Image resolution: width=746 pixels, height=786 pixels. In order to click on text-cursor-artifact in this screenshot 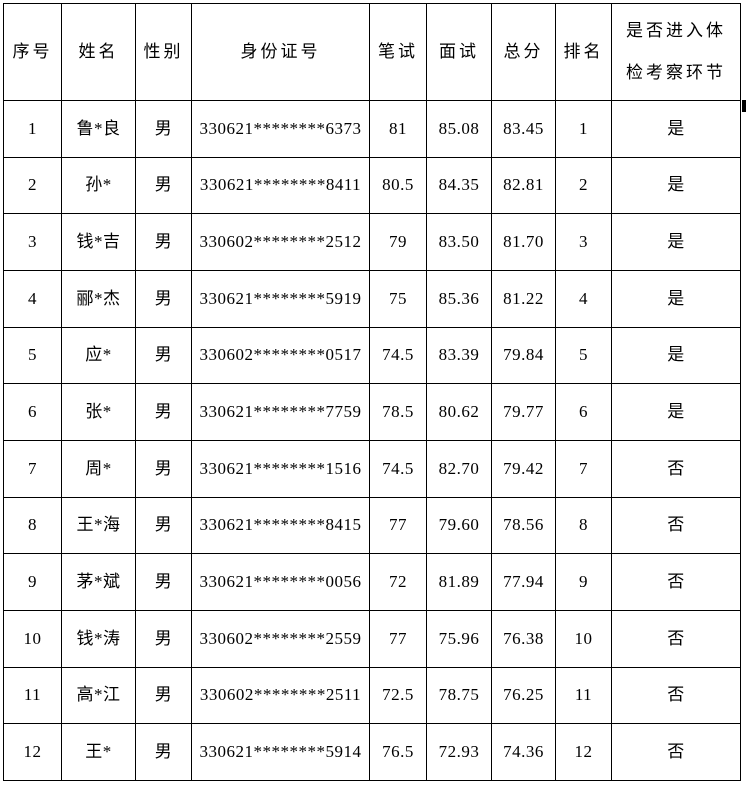, I will do `click(744, 106)`.